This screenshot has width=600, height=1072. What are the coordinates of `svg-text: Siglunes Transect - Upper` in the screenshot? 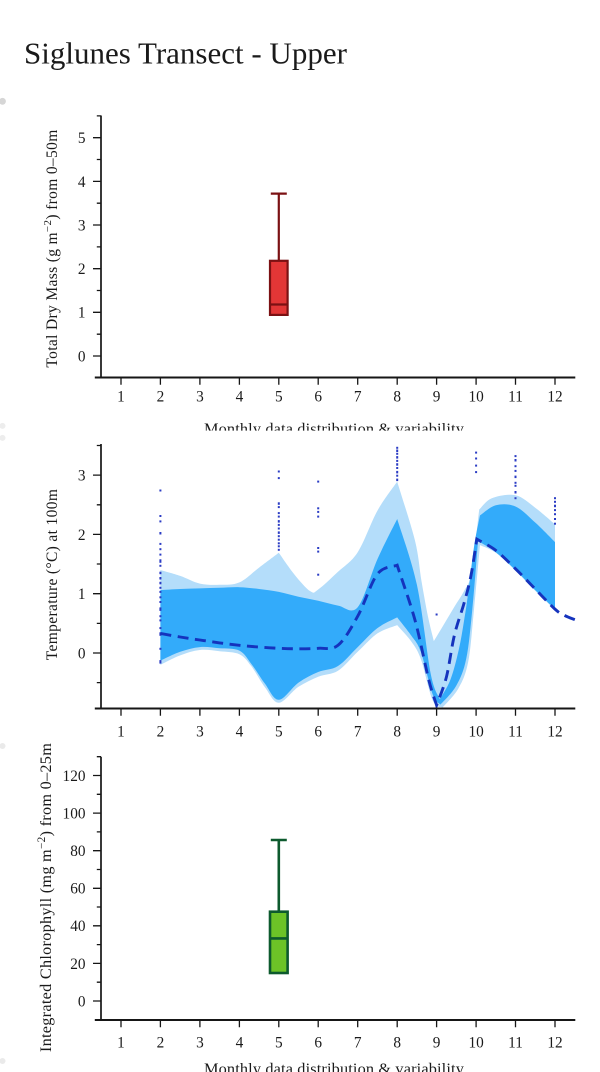 It's located at (186, 53).